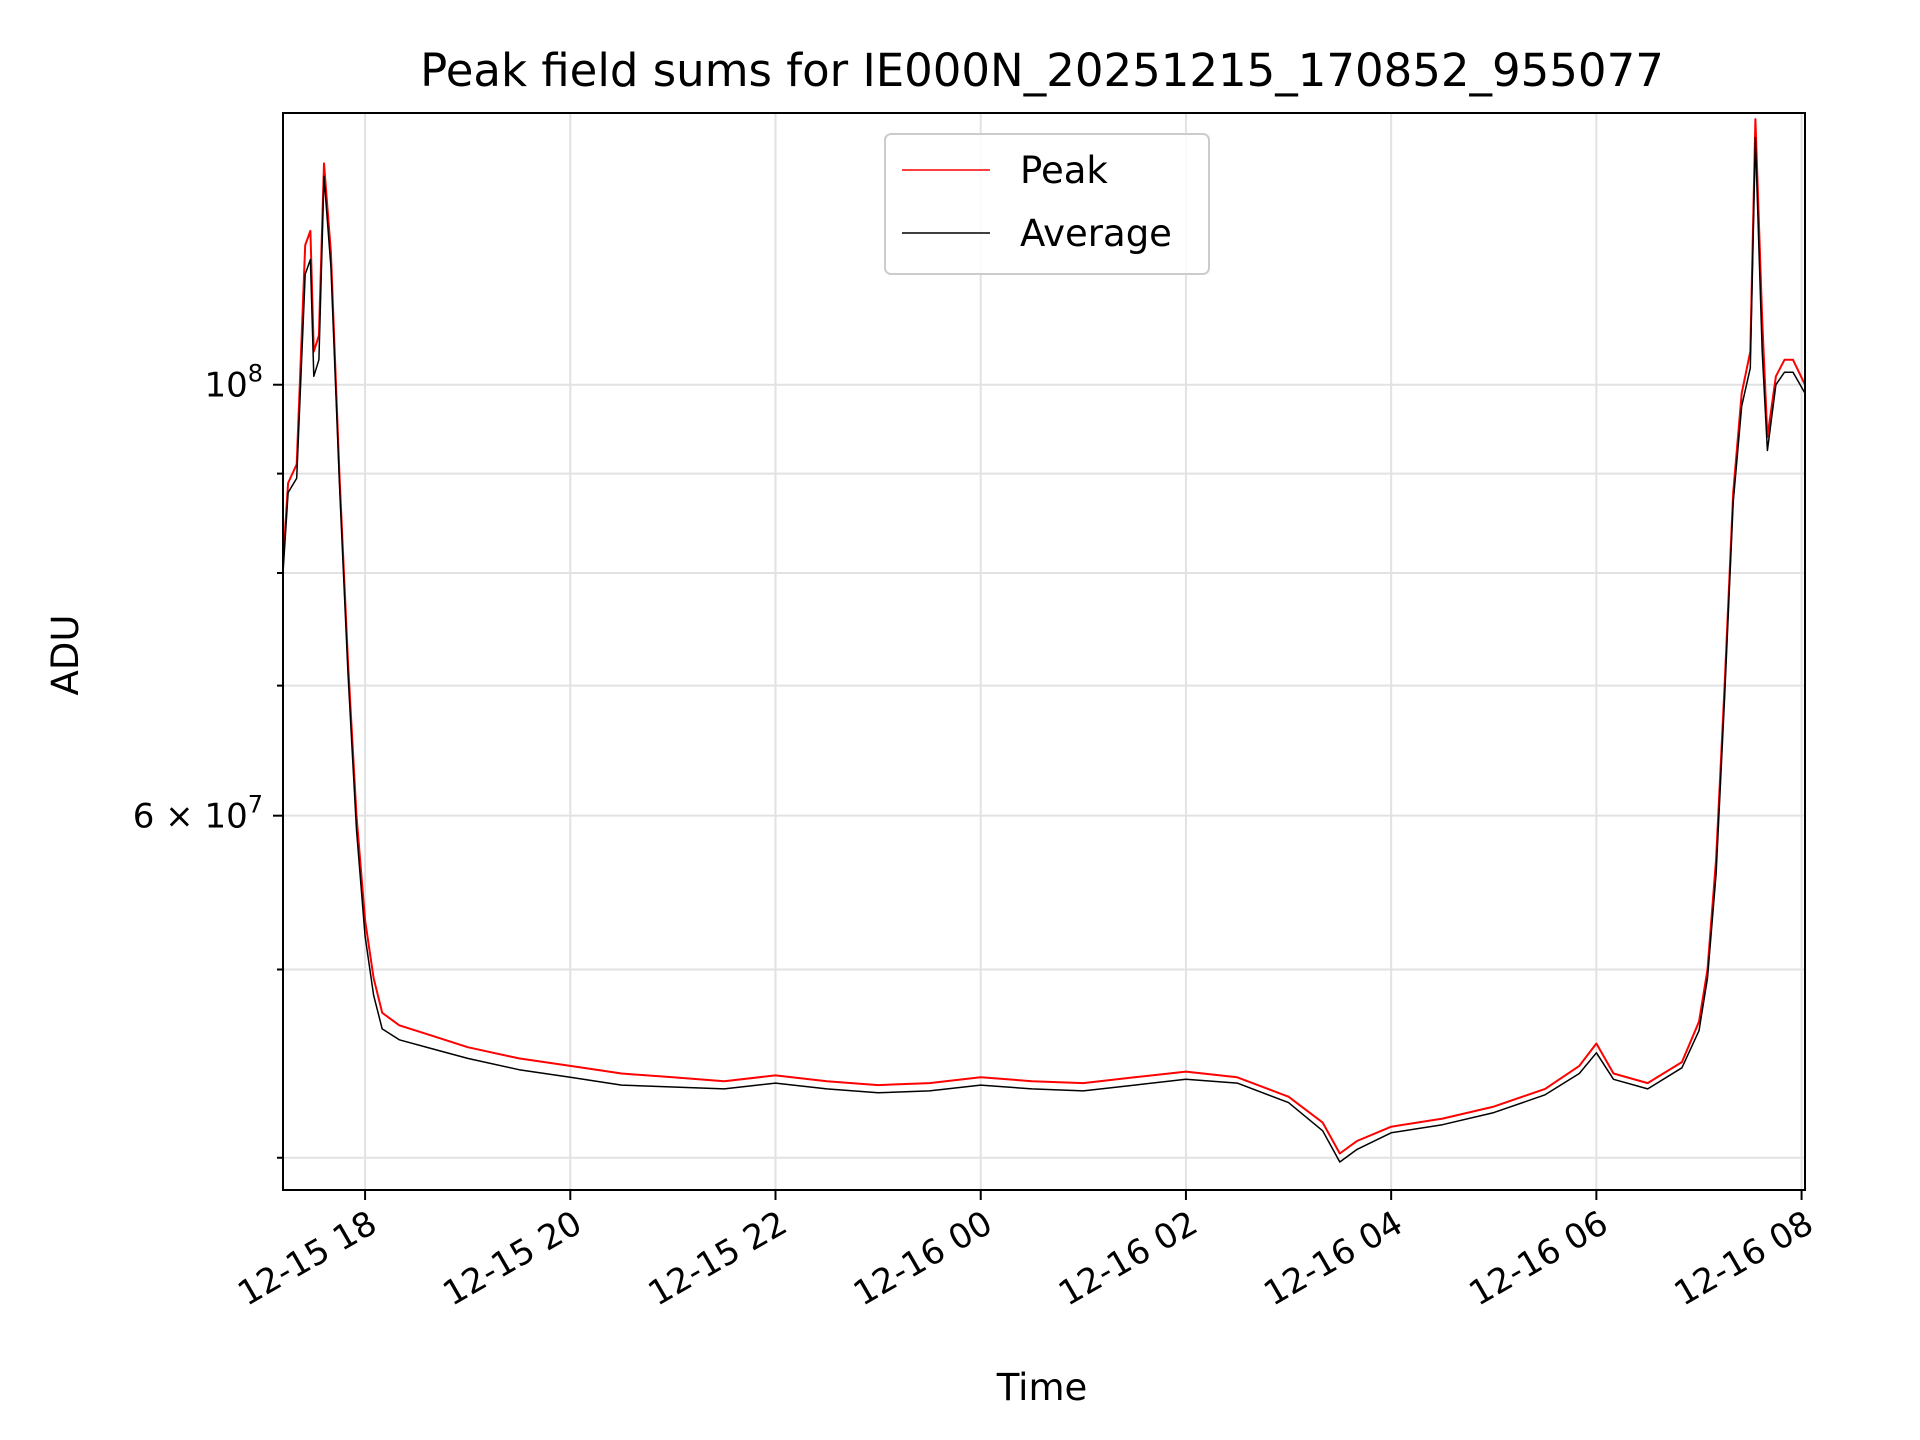  Describe the element at coordinates (198, 814) in the screenshot. I see `y-tick-label: 6 × 107` at that location.